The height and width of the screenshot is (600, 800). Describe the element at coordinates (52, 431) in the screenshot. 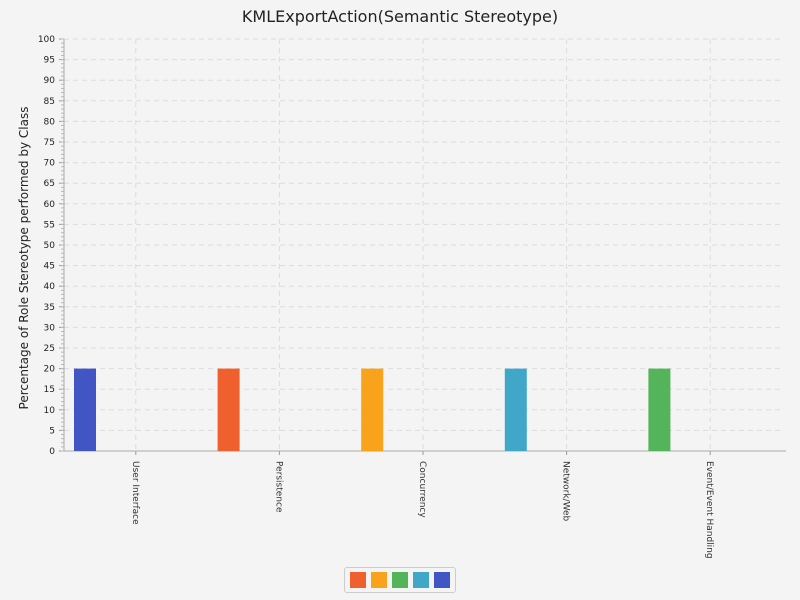

I see `y-tick-label: 5` at that location.